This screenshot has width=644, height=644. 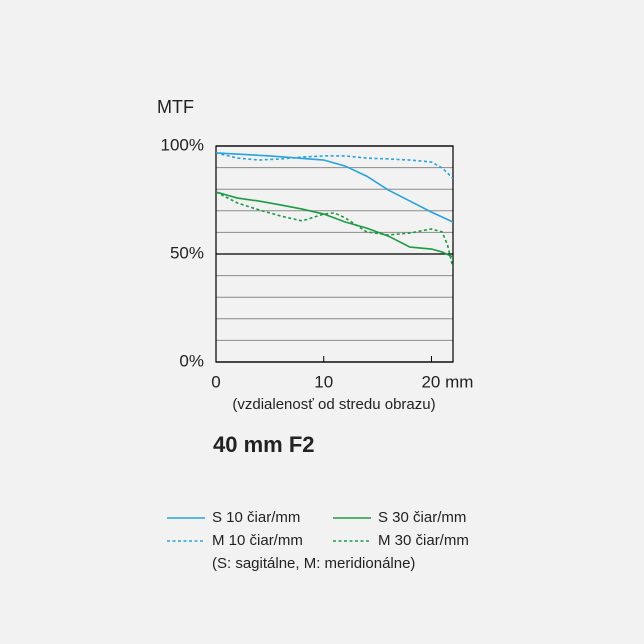 What do you see at coordinates (323, 381) in the screenshot?
I see `x-tick-label: 10` at bounding box center [323, 381].